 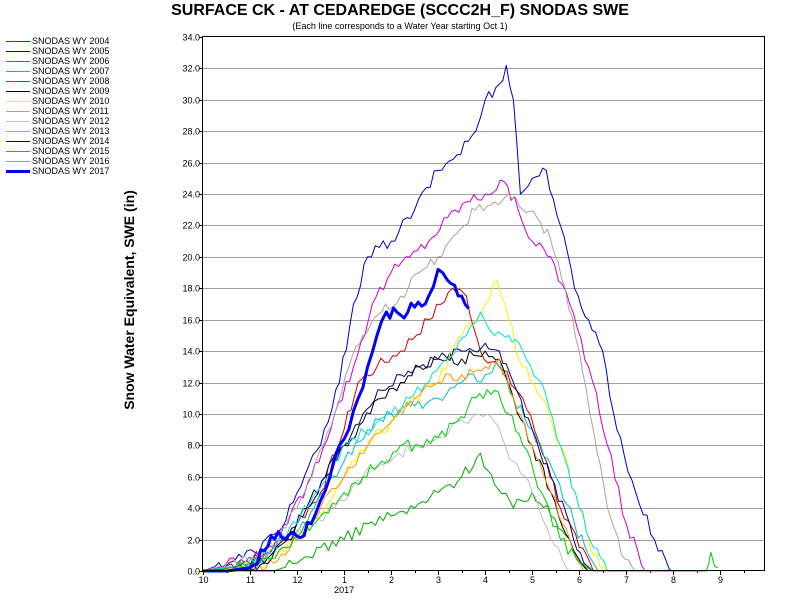 I want to click on y-tick-label: 14.0, so click(x=191, y=352).